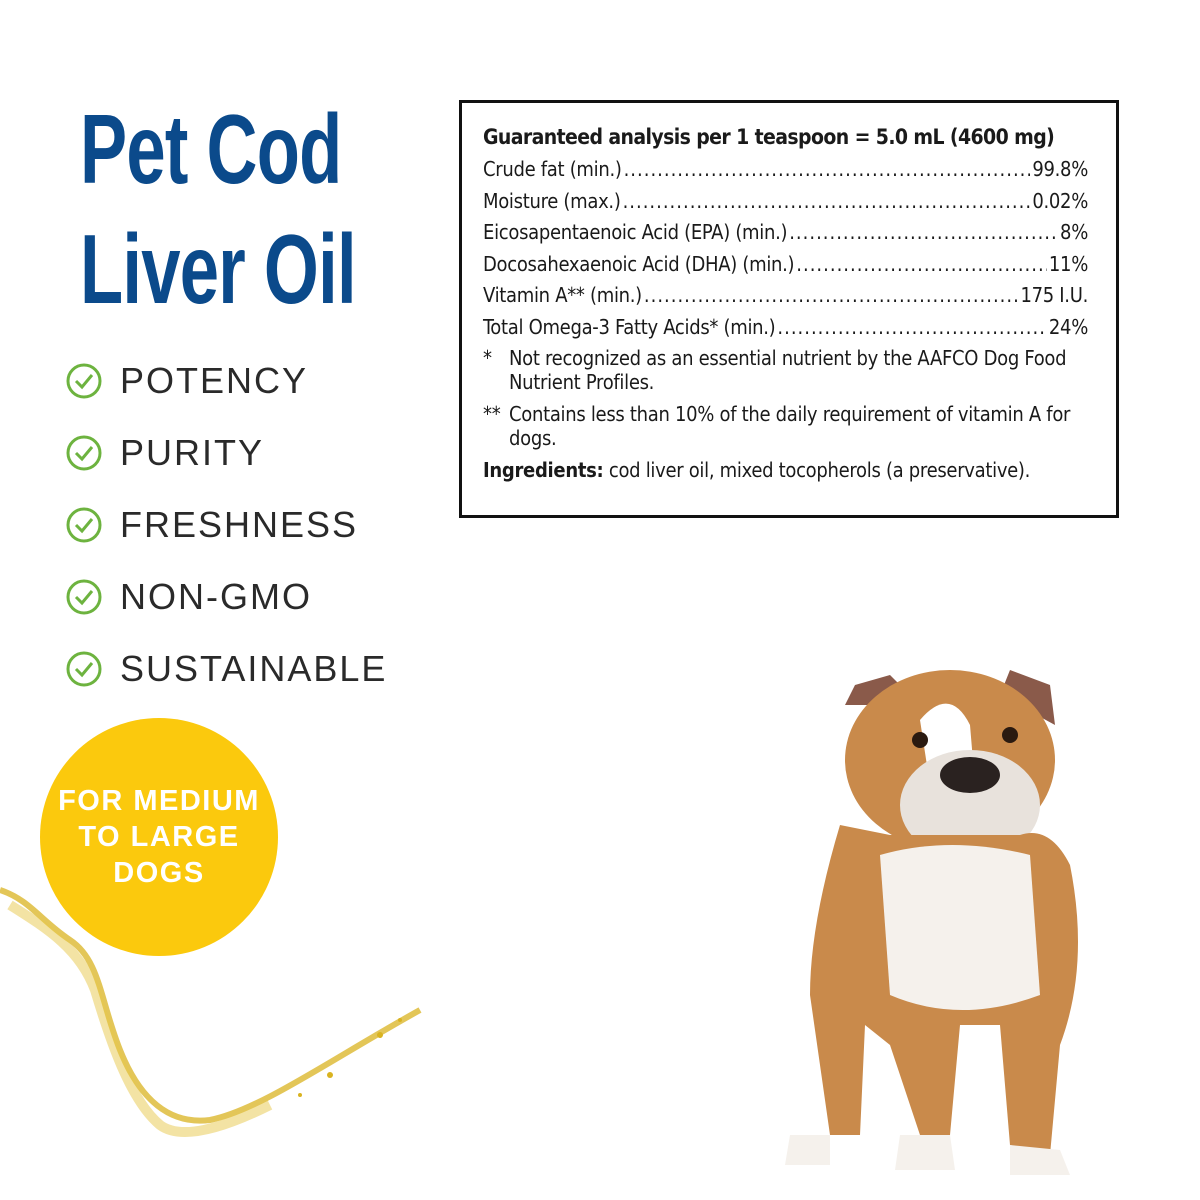 Image resolution: width=1200 pixels, height=1200 pixels. Describe the element at coordinates (239, 524) in the screenshot. I see `feature-label: FRESHNESS` at that location.